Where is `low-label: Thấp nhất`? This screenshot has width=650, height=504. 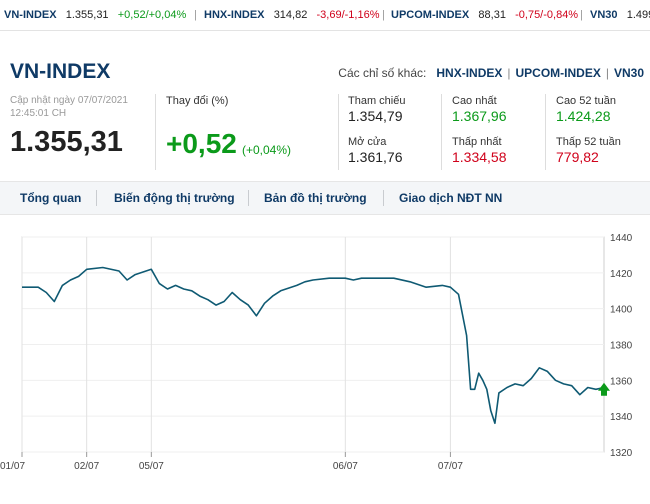 low-label: Thấp nhất is located at coordinates (477, 142).